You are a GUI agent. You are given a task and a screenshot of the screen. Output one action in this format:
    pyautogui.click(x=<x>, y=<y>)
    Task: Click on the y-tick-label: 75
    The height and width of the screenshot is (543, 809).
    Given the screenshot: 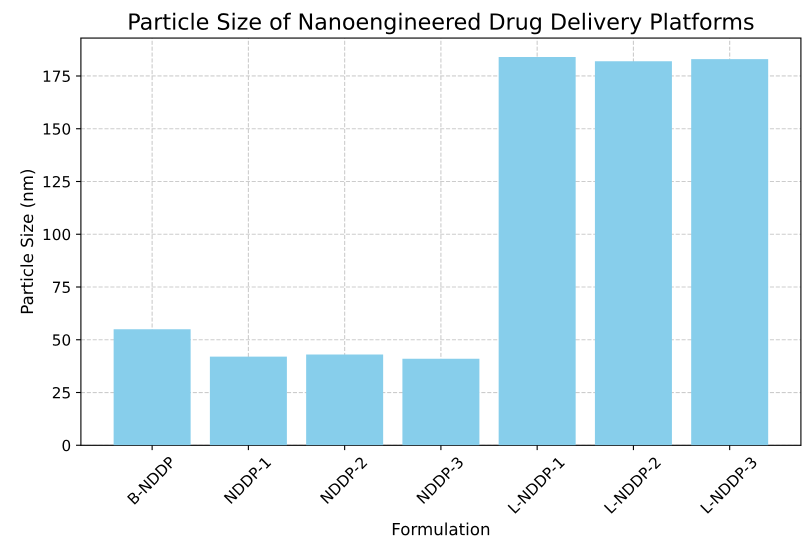 What is the action you would take?
    pyautogui.click(x=61, y=288)
    